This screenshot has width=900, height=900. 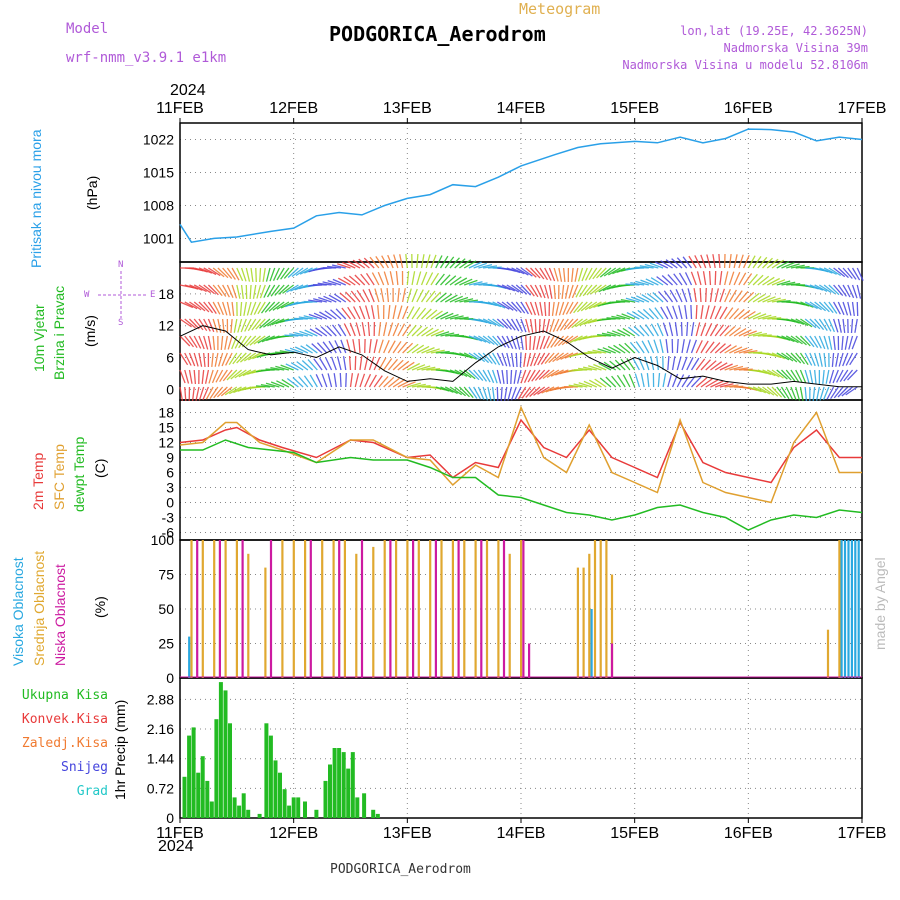 What do you see at coordinates (92, 791) in the screenshot?
I see `legend-hail: Grad` at bounding box center [92, 791].